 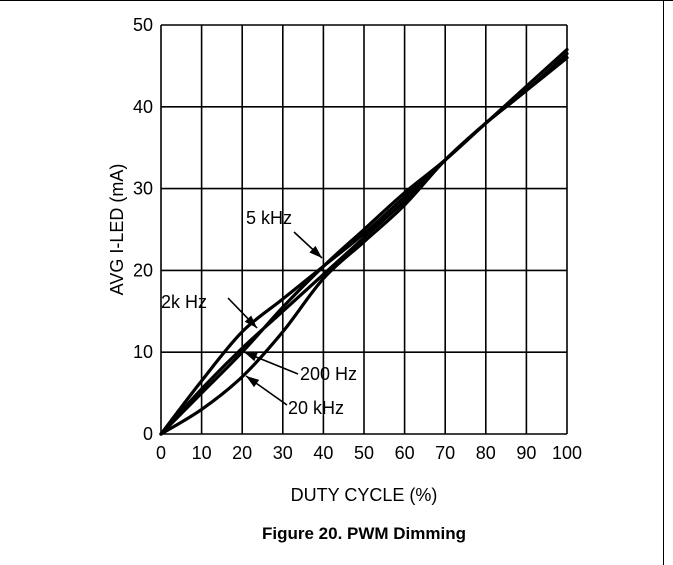 What do you see at coordinates (143, 270) in the screenshot?
I see `y-tick-label-2: 20` at bounding box center [143, 270].